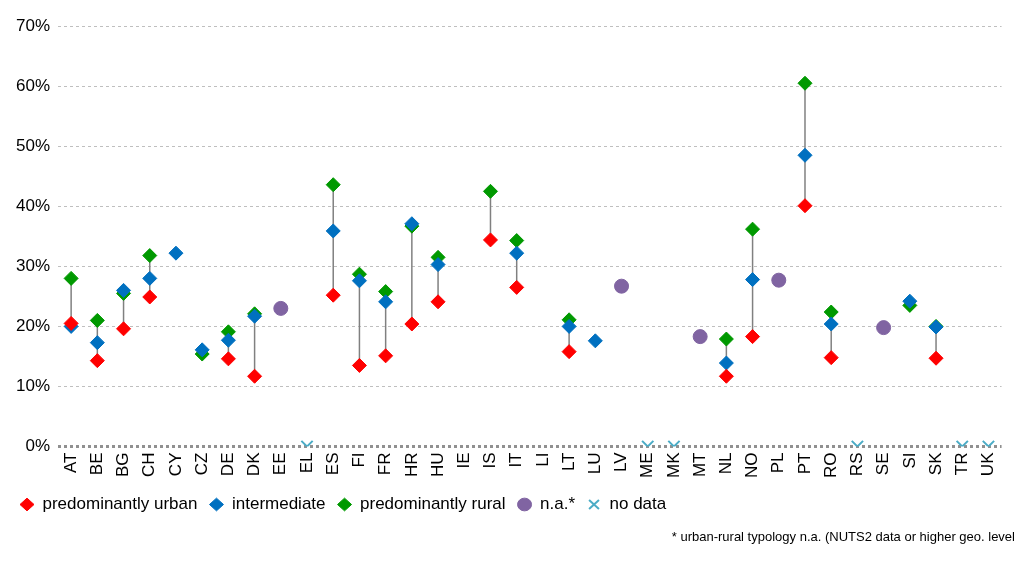 The image size is (1023, 563). I want to click on y-tick-label: 30%, so click(33, 266).